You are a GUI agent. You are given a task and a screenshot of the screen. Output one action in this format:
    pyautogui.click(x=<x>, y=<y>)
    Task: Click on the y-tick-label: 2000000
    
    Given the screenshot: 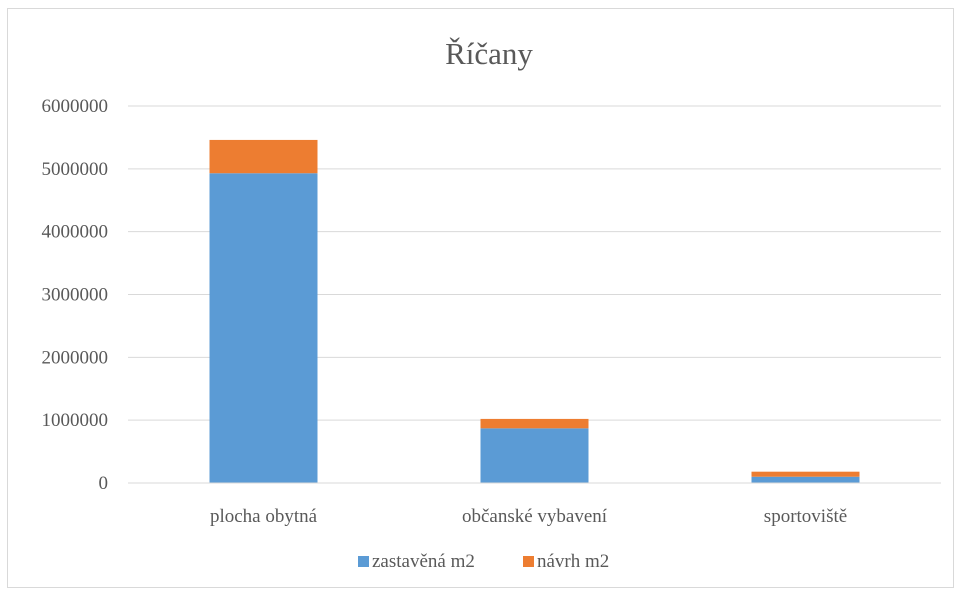 What is the action you would take?
    pyautogui.click(x=75, y=357)
    